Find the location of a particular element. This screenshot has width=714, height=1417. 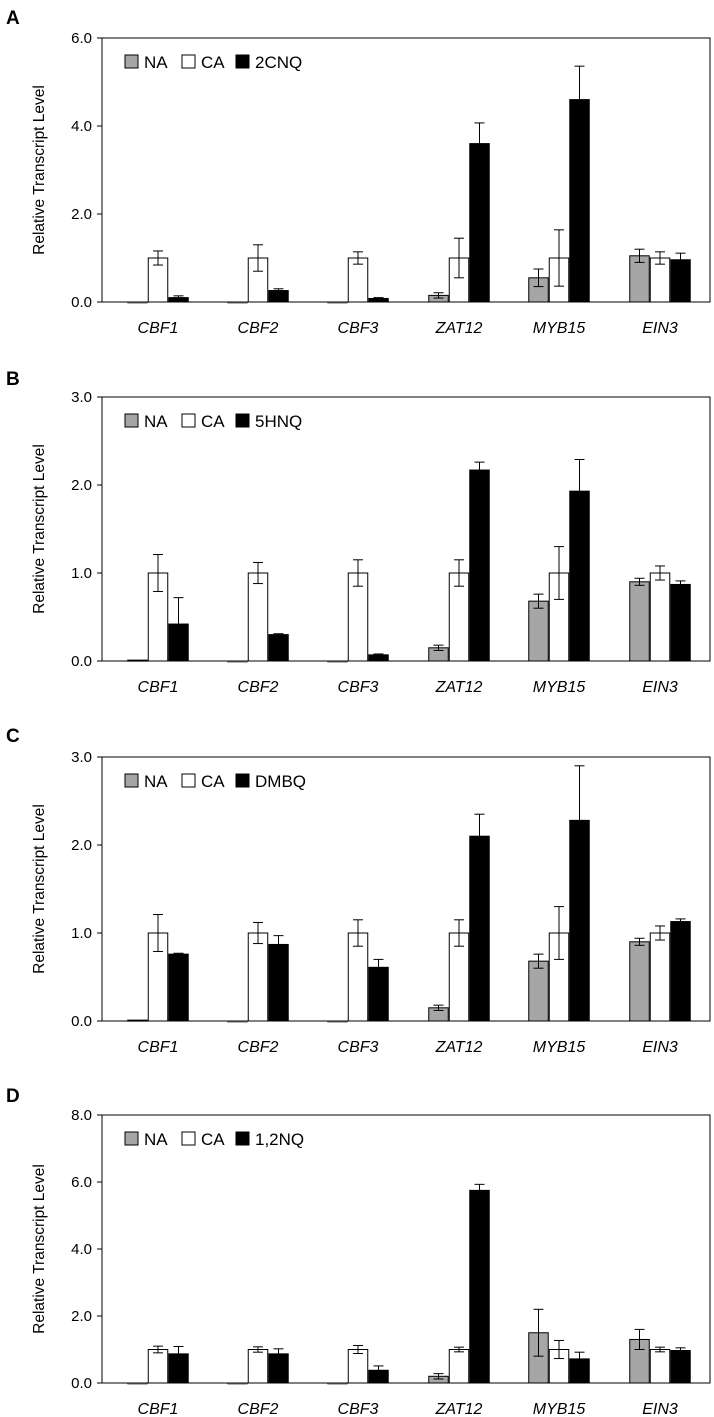

y-tick-label: 8.0 is located at coordinates (81, 1115).